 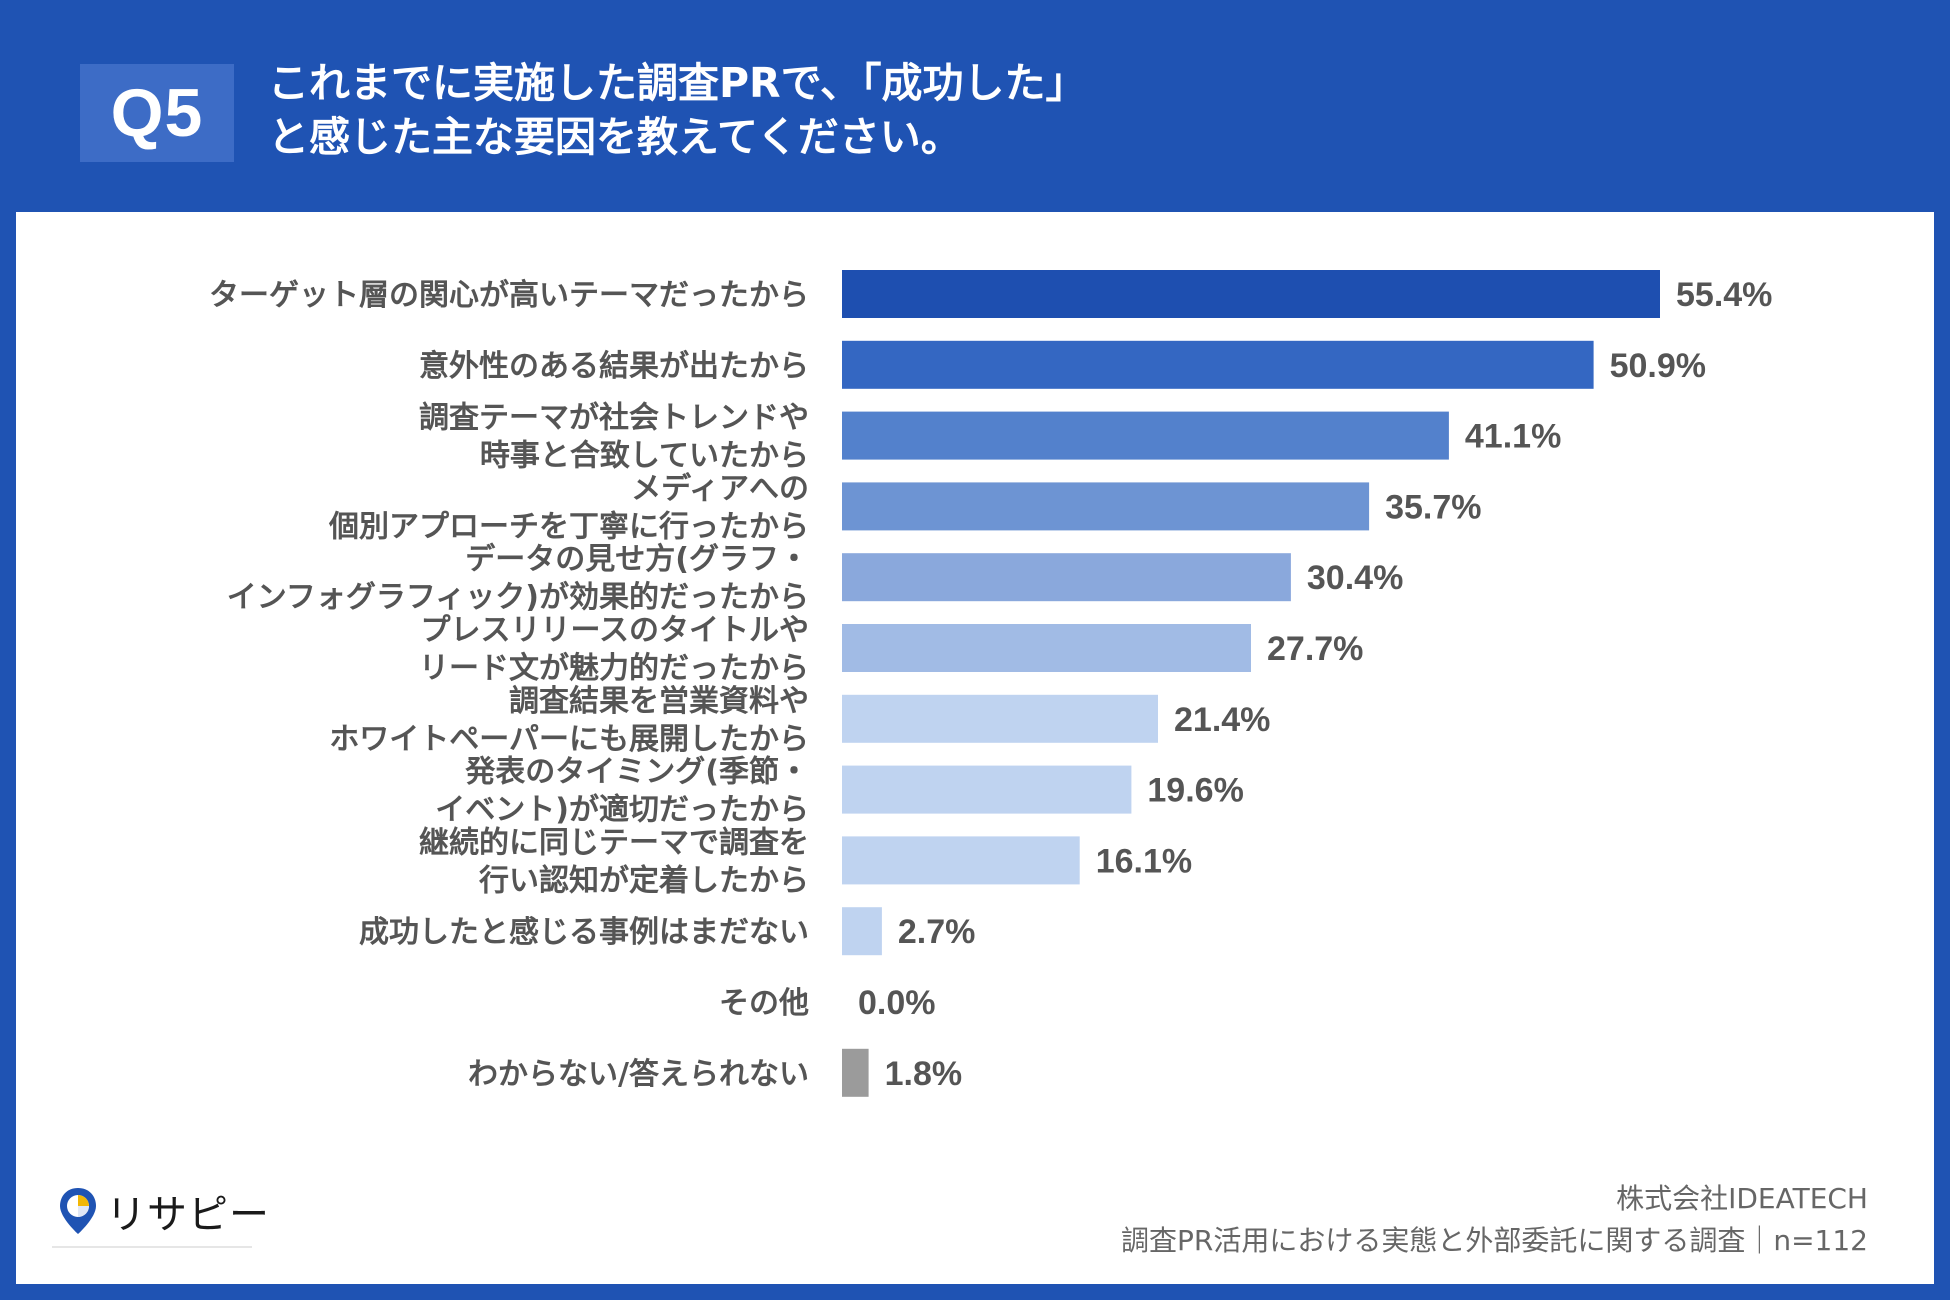 What do you see at coordinates (1144, 861) in the screenshot?
I see `value-label-9: 16.1%` at bounding box center [1144, 861].